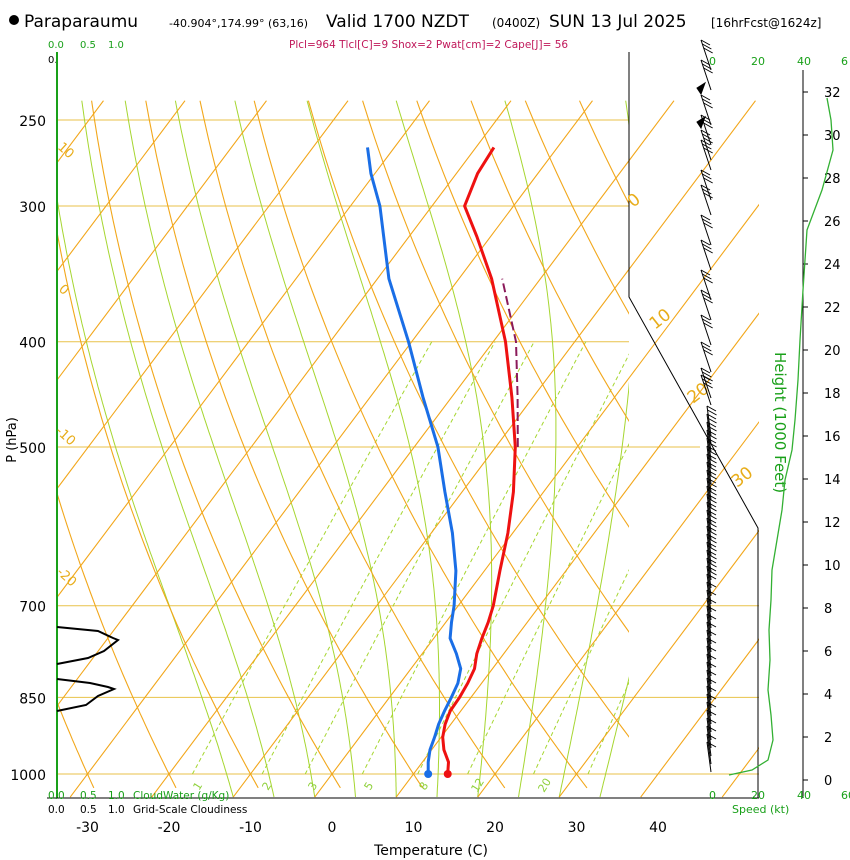 Image resolution: width=850 pixels, height=860 pixels. Describe the element at coordinates (832, 93) in the screenshot. I see `height-tick-label: 32` at that location.